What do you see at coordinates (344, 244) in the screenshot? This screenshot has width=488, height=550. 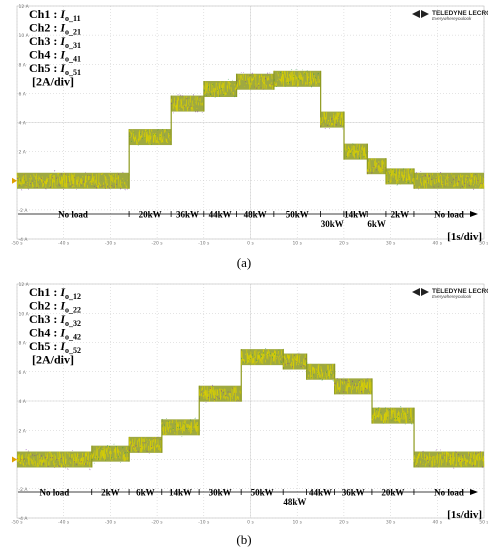 I see `x-tick-label: 20 s` at bounding box center [344, 244].